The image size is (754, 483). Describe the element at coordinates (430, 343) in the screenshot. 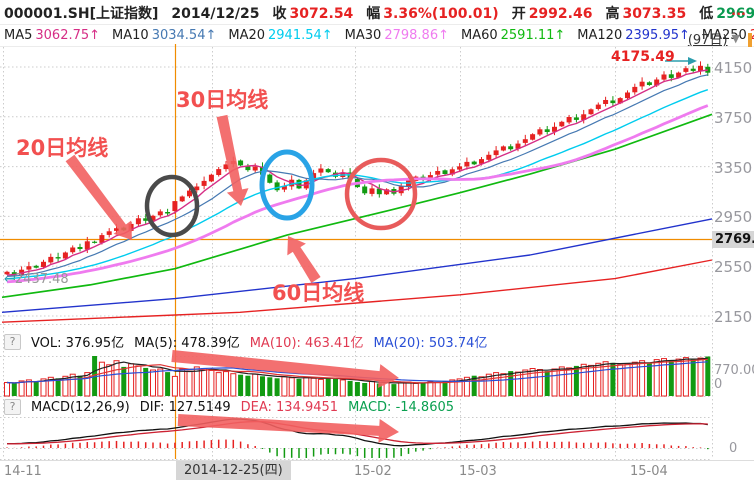

I see `vol-ma20: MA(20): 503.74亿` at that location.